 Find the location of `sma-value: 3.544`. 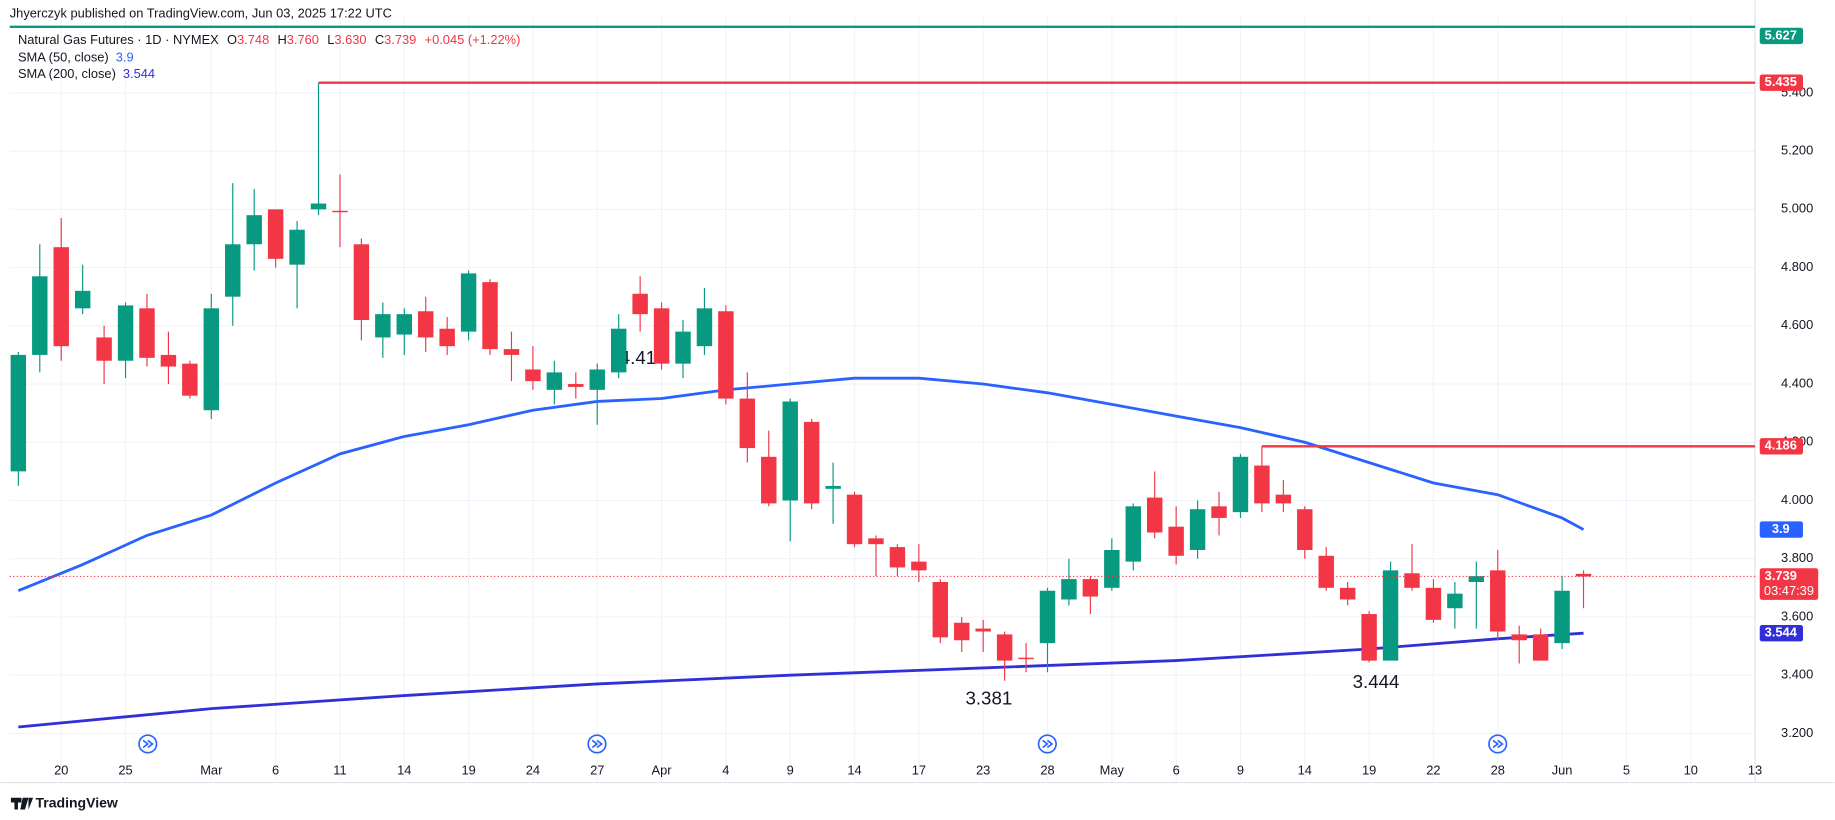

sma-value: 3.544 is located at coordinates (139, 73).